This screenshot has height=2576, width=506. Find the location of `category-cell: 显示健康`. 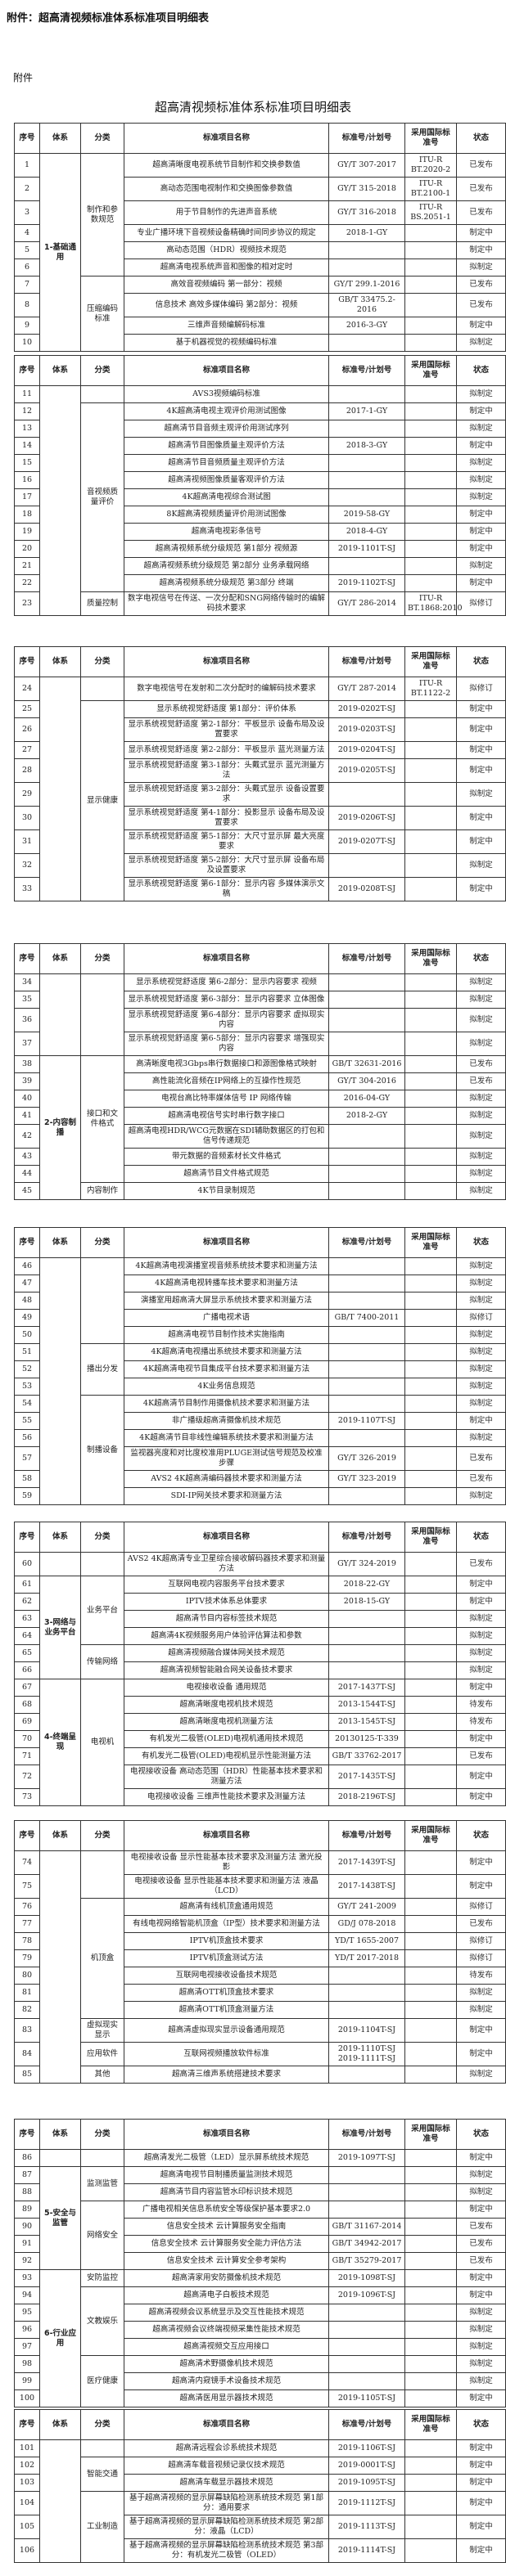

category-cell: 显示健康 is located at coordinates (102, 801).